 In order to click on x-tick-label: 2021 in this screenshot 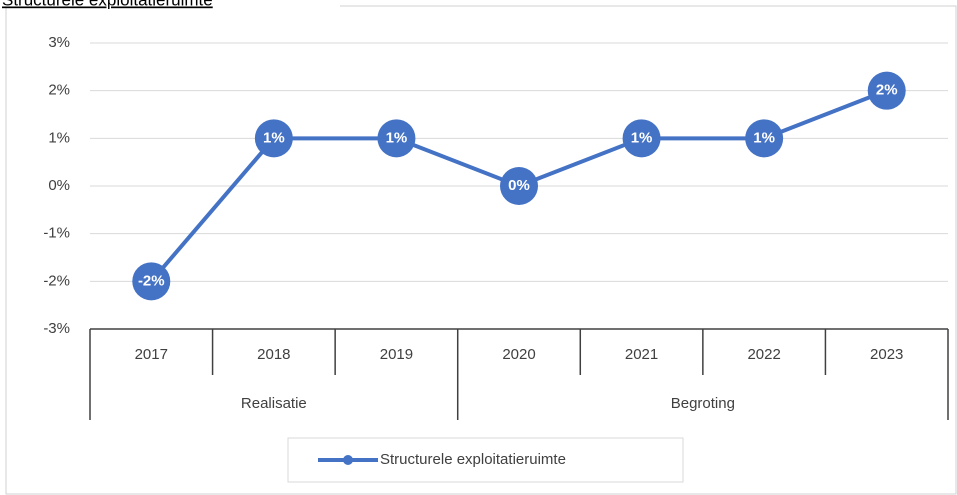, I will do `click(641, 354)`.